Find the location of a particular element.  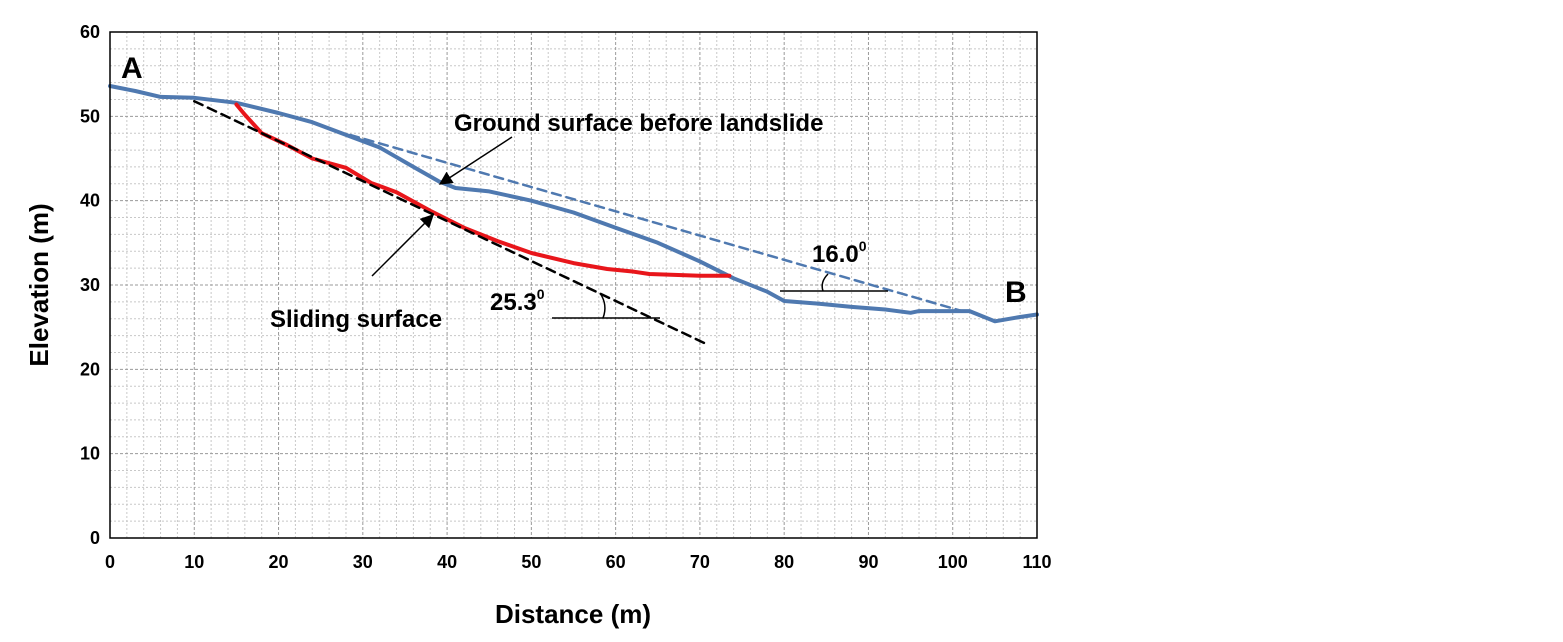

y-tick-label: 30 is located at coordinates (90, 285).